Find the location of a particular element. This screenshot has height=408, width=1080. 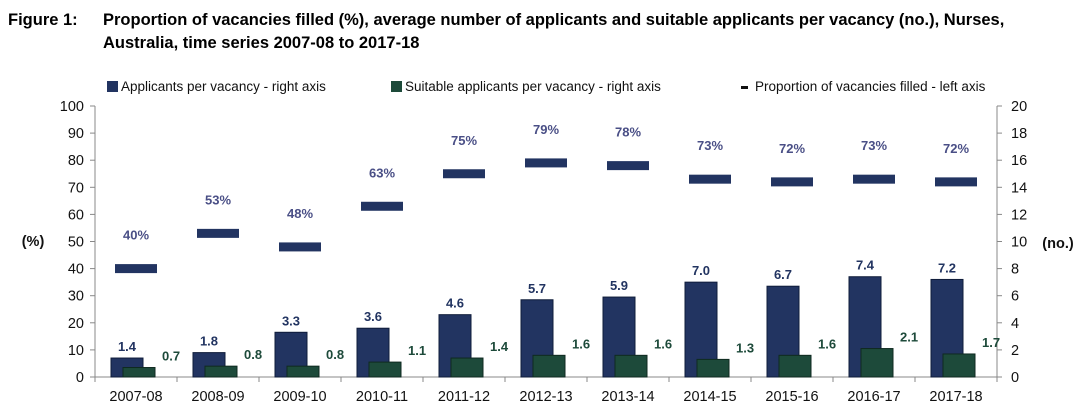

x-tick-label: 2007-08 is located at coordinates (135, 397).